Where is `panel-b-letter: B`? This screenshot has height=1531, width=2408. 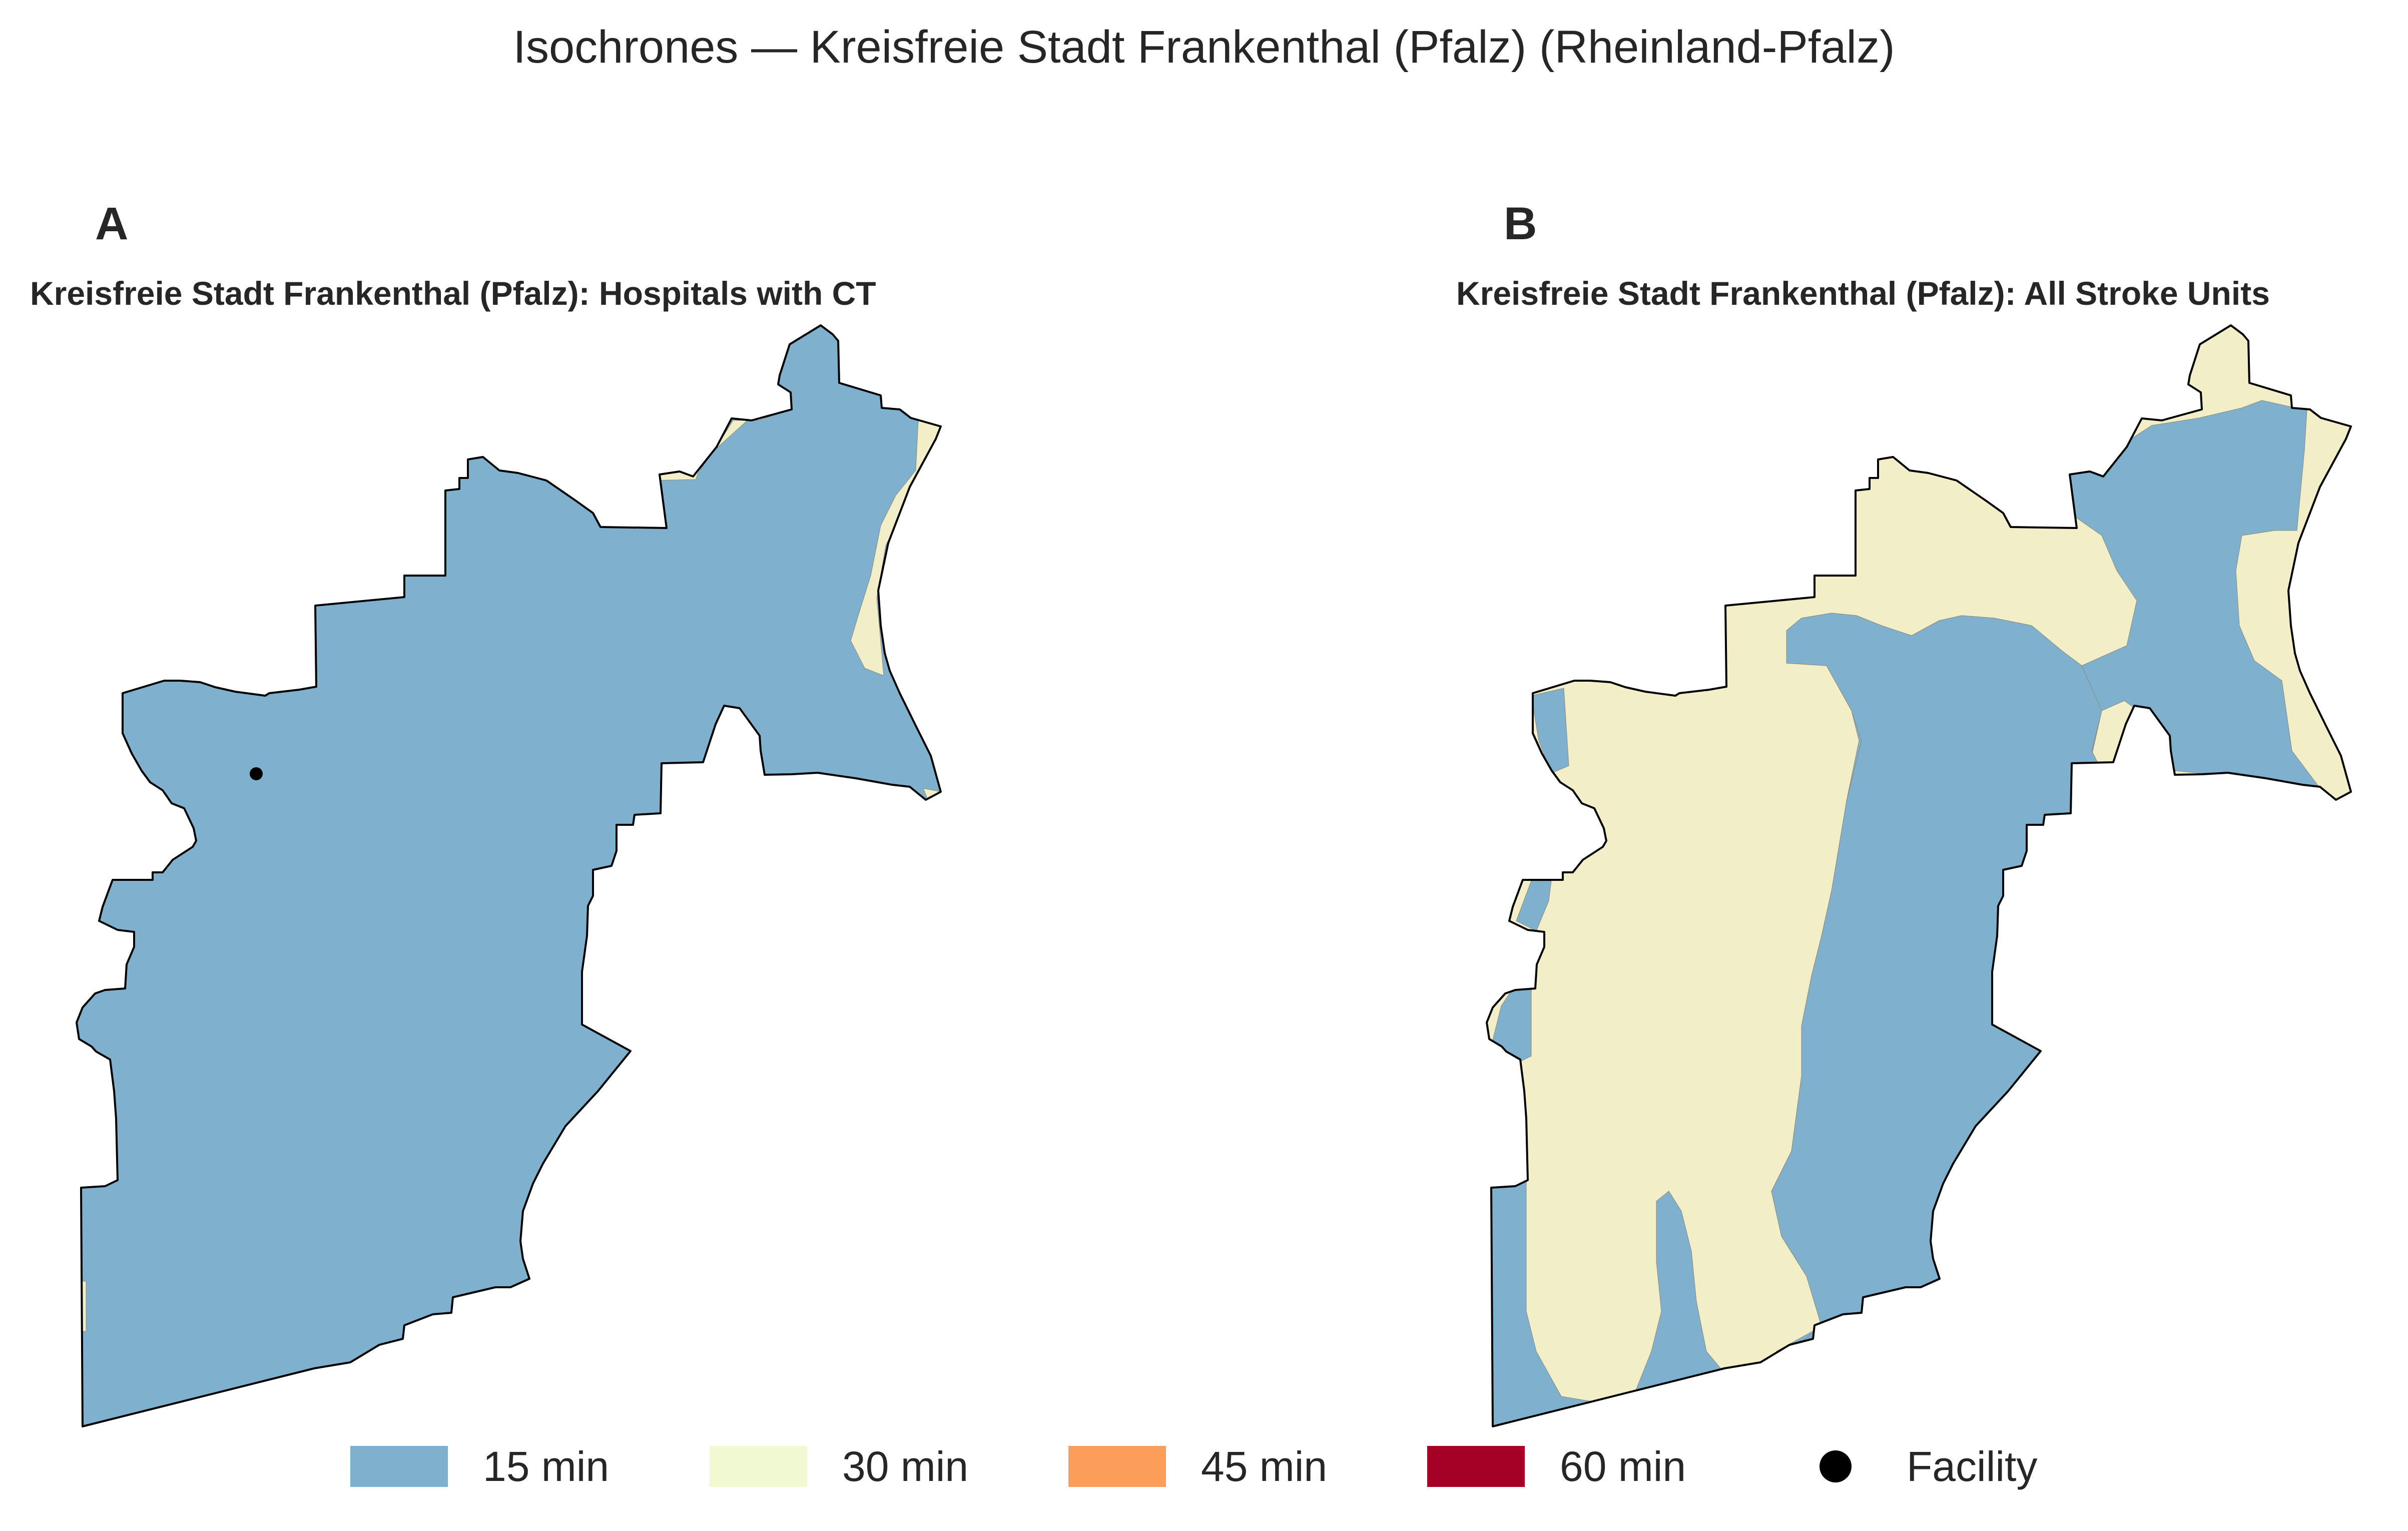 panel-b-letter: B is located at coordinates (1520, 223).